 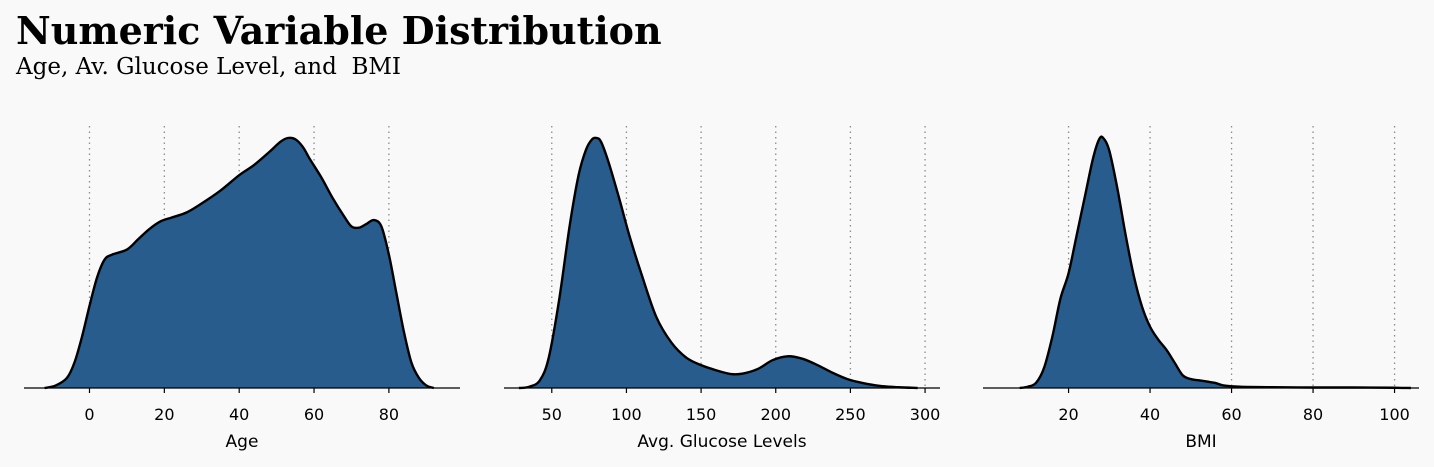 I want to click on age-tick-label-20: 20, so click(x=164, y=414).